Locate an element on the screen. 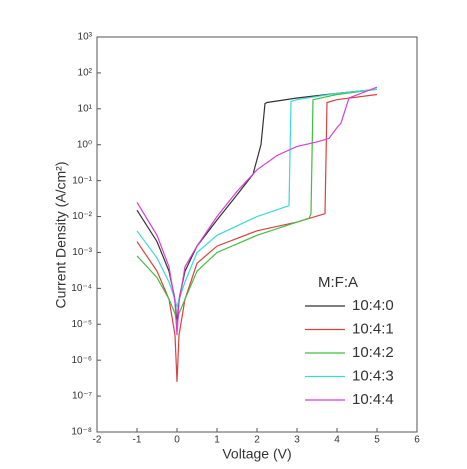 Image resolution: width=467 pixels, height=469 pixels. y-axis-title: Current Density (A/cm²) is located at coordinates (61, 234).